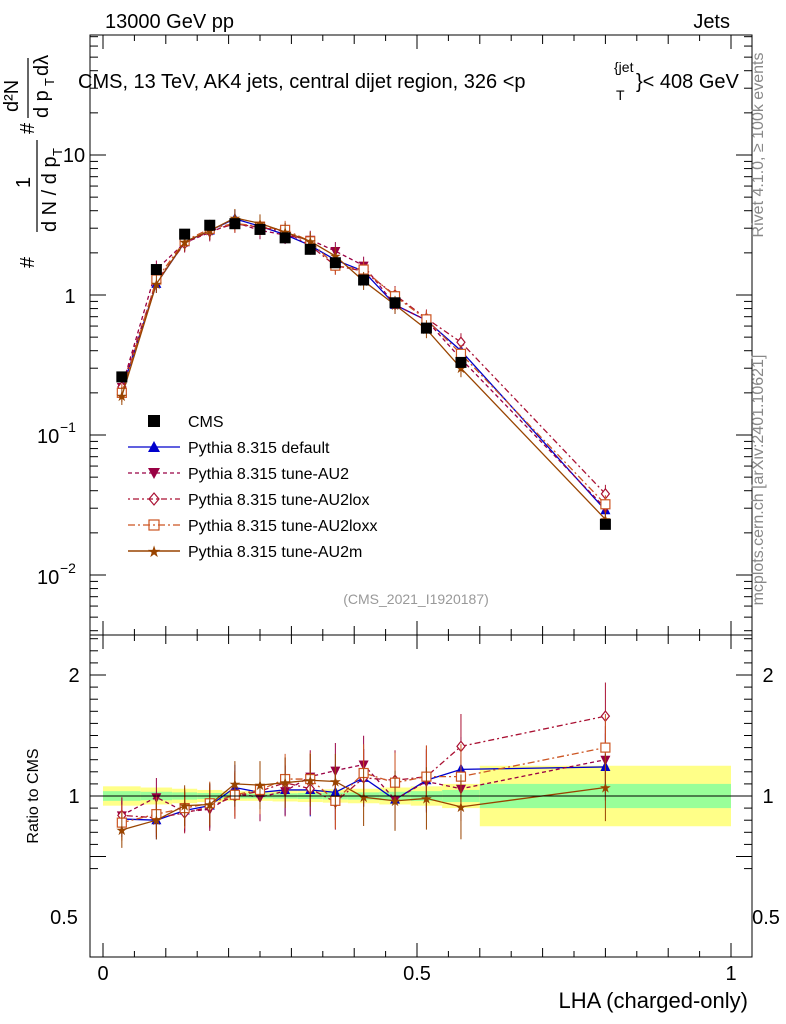  What do you see at coordinates (767, 676) in the screenshot?
I see `ratio-ytick-label-2-right: 2` at bounding box center [767, 676].